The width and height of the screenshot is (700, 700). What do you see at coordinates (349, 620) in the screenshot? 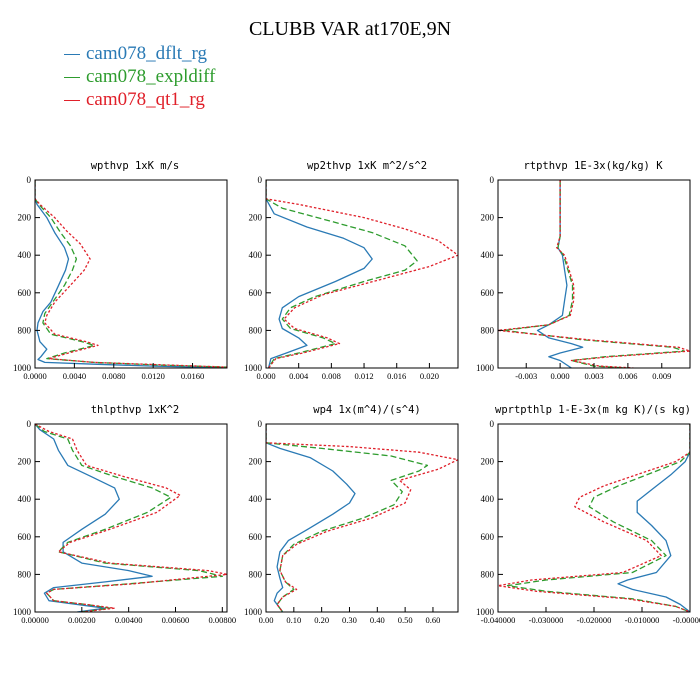
I see `x-tick-label: 0.30` at bounding box center [349, 620].